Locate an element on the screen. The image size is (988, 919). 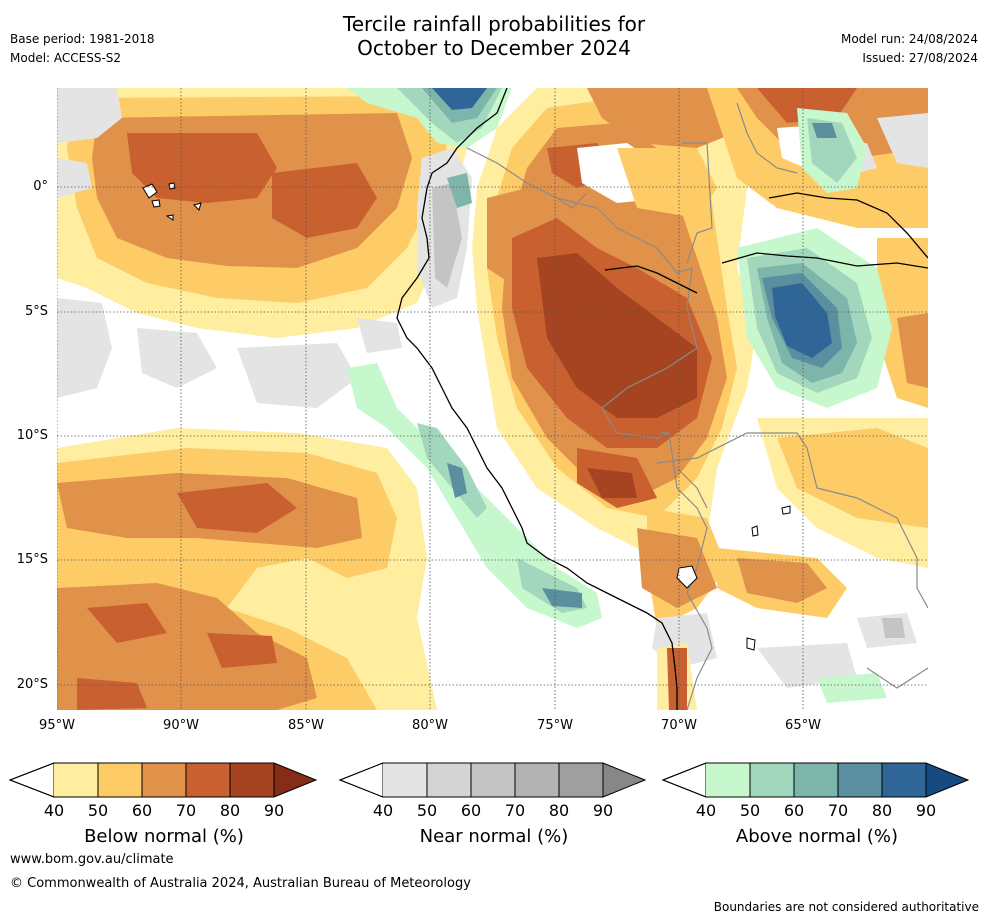
colorbar-above-tick: 60 is located at coordinates (794, 810).